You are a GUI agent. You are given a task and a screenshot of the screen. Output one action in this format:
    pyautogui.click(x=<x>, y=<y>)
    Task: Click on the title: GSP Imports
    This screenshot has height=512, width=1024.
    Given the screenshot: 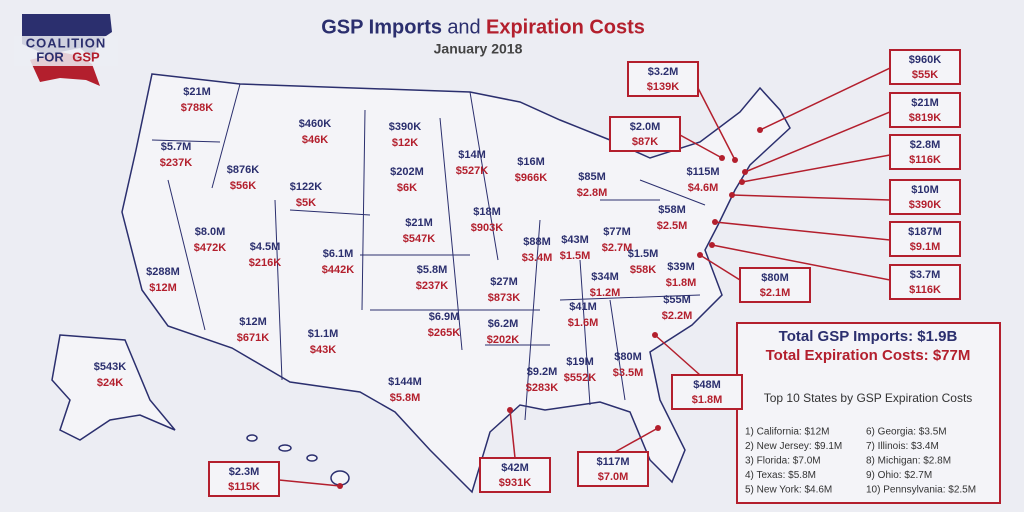 What is the action you would take?
    pyautogui.click(x=381, y=27)
    